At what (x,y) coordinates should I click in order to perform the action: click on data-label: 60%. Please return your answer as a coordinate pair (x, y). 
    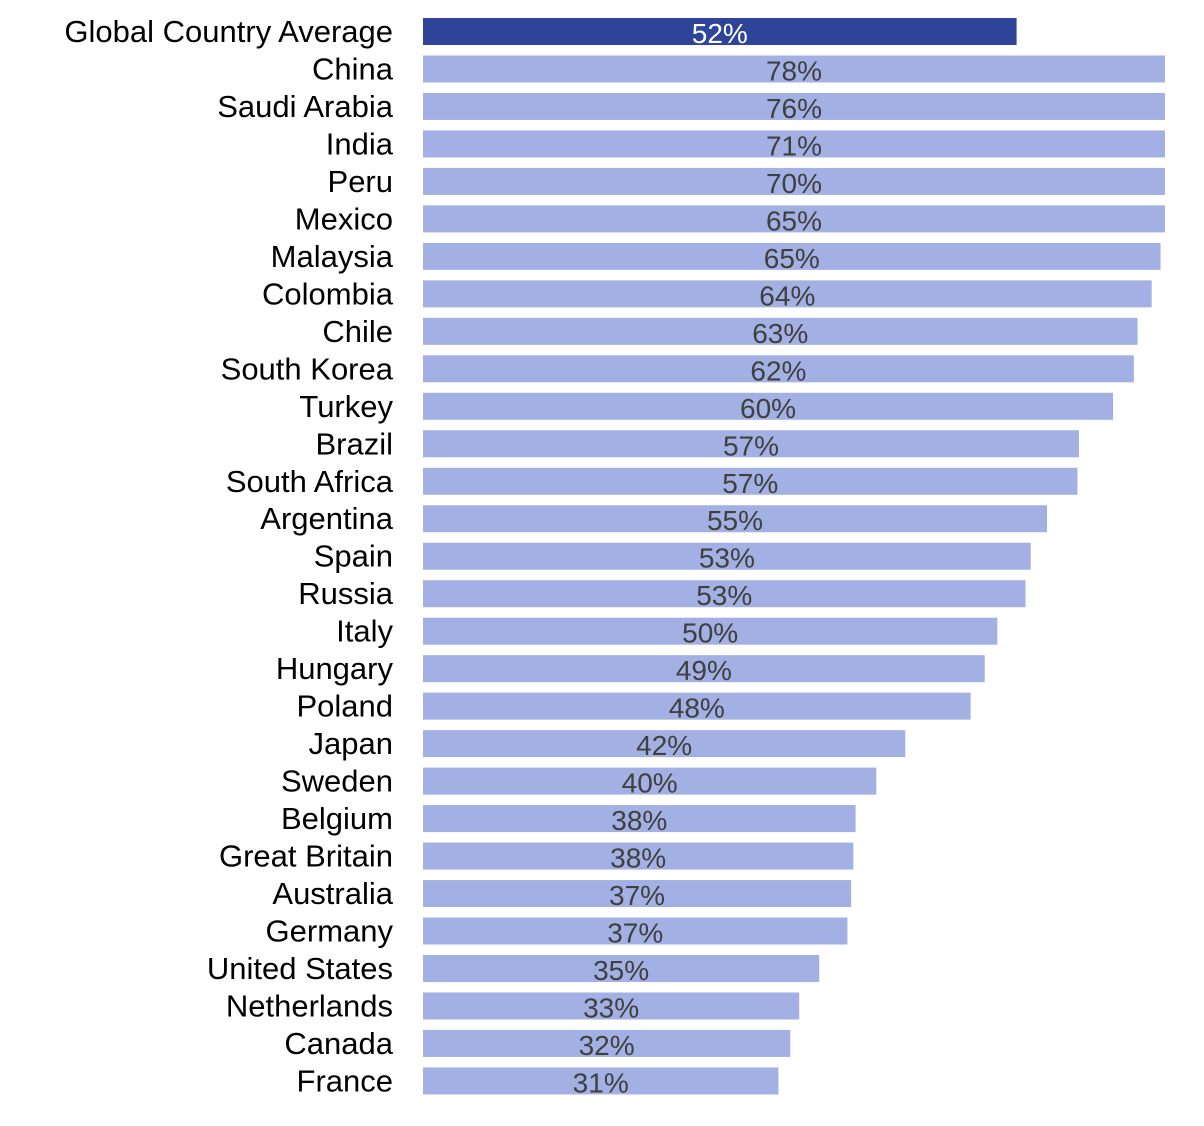
    Looking at the image, I should click on (768, 408).